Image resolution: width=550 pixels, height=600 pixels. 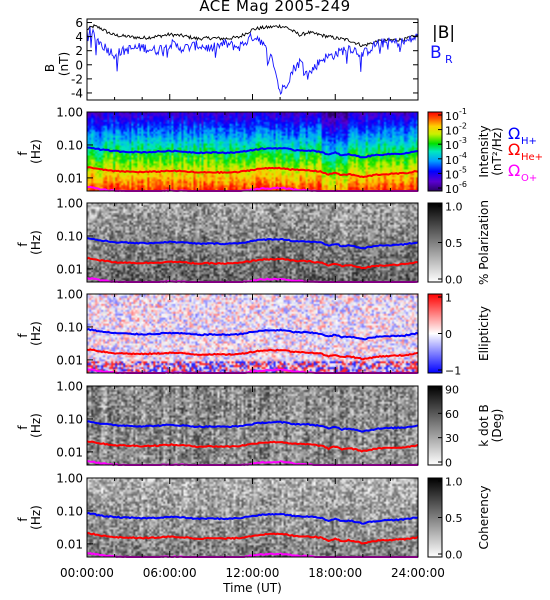 What do you see at coordinates (484, 333) in the screenshot?
I see `colorbar-label: Ellipticity` at bounding box center [484, 333].